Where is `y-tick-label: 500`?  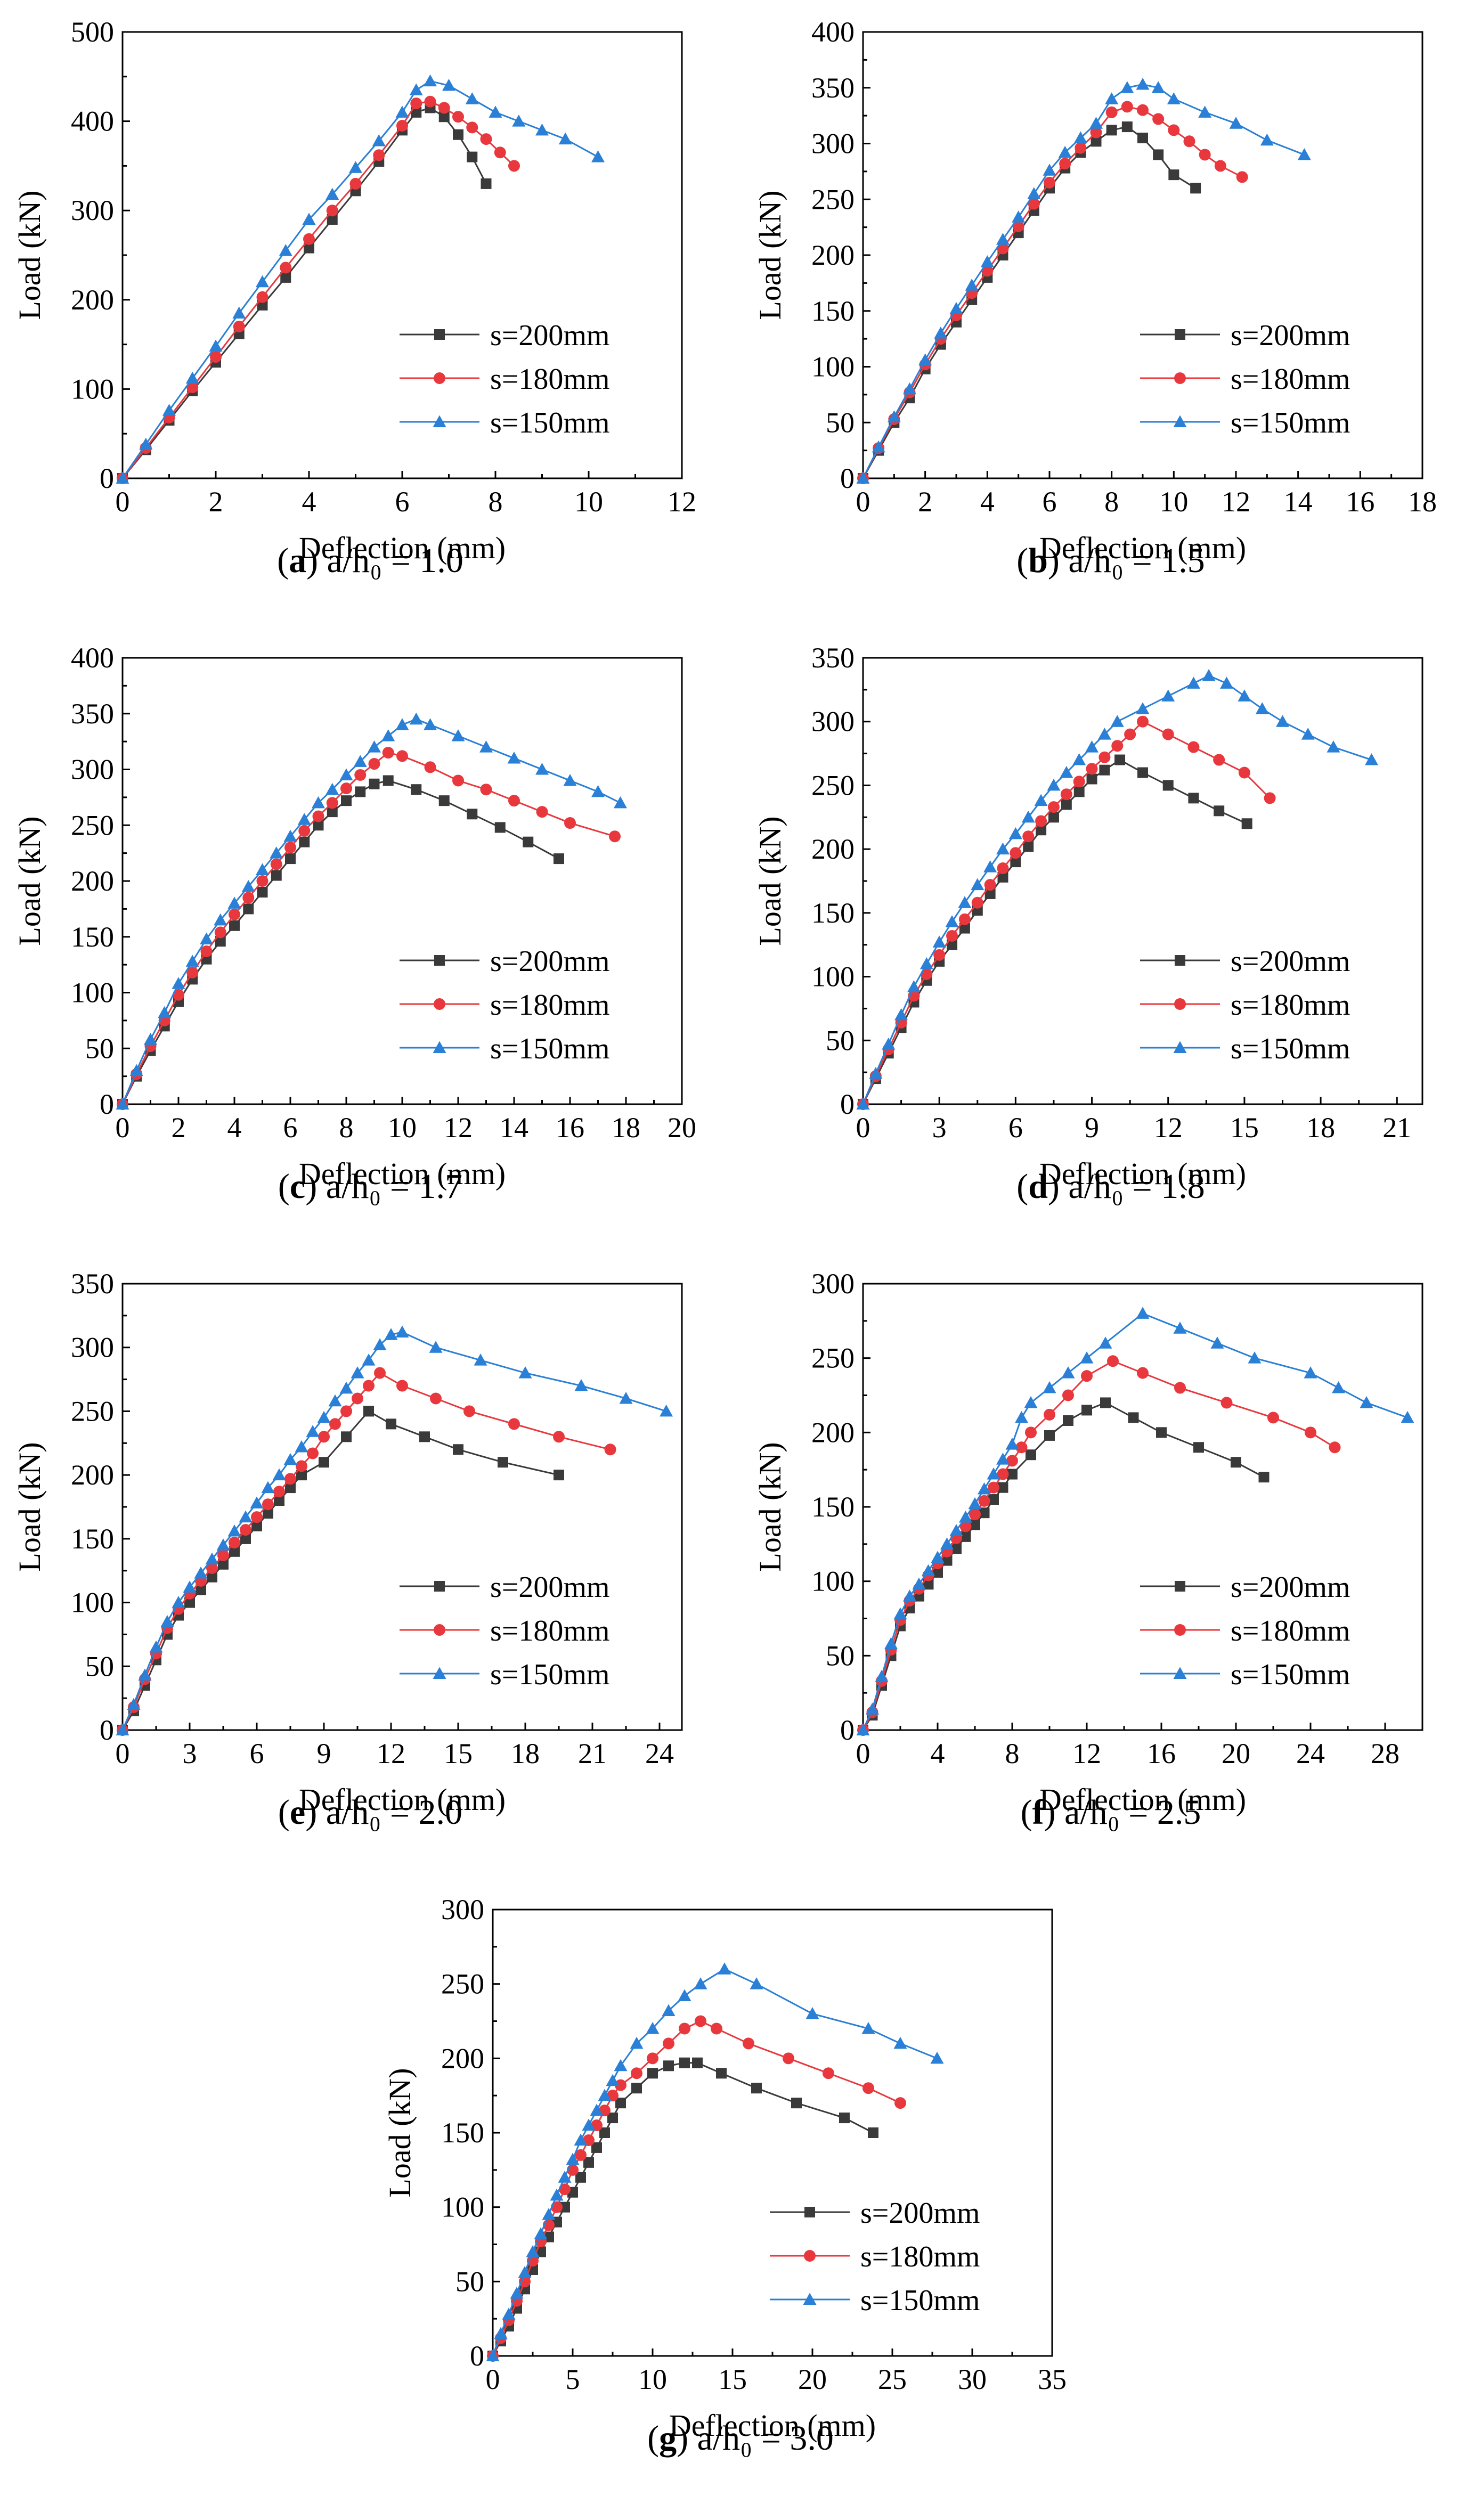 y-tick-label: 500 is located at coordinates (92, 32).